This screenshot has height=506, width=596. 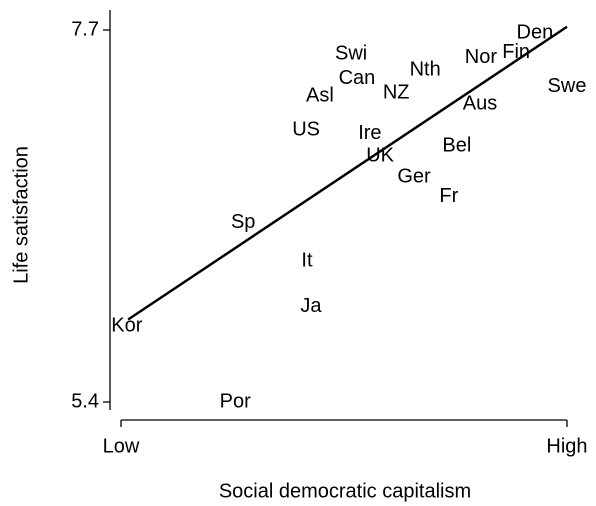 What do you see at coordinates (480, 104) in the screenshot?
I see `point-label: Aus` at bounding box center [480, 104].